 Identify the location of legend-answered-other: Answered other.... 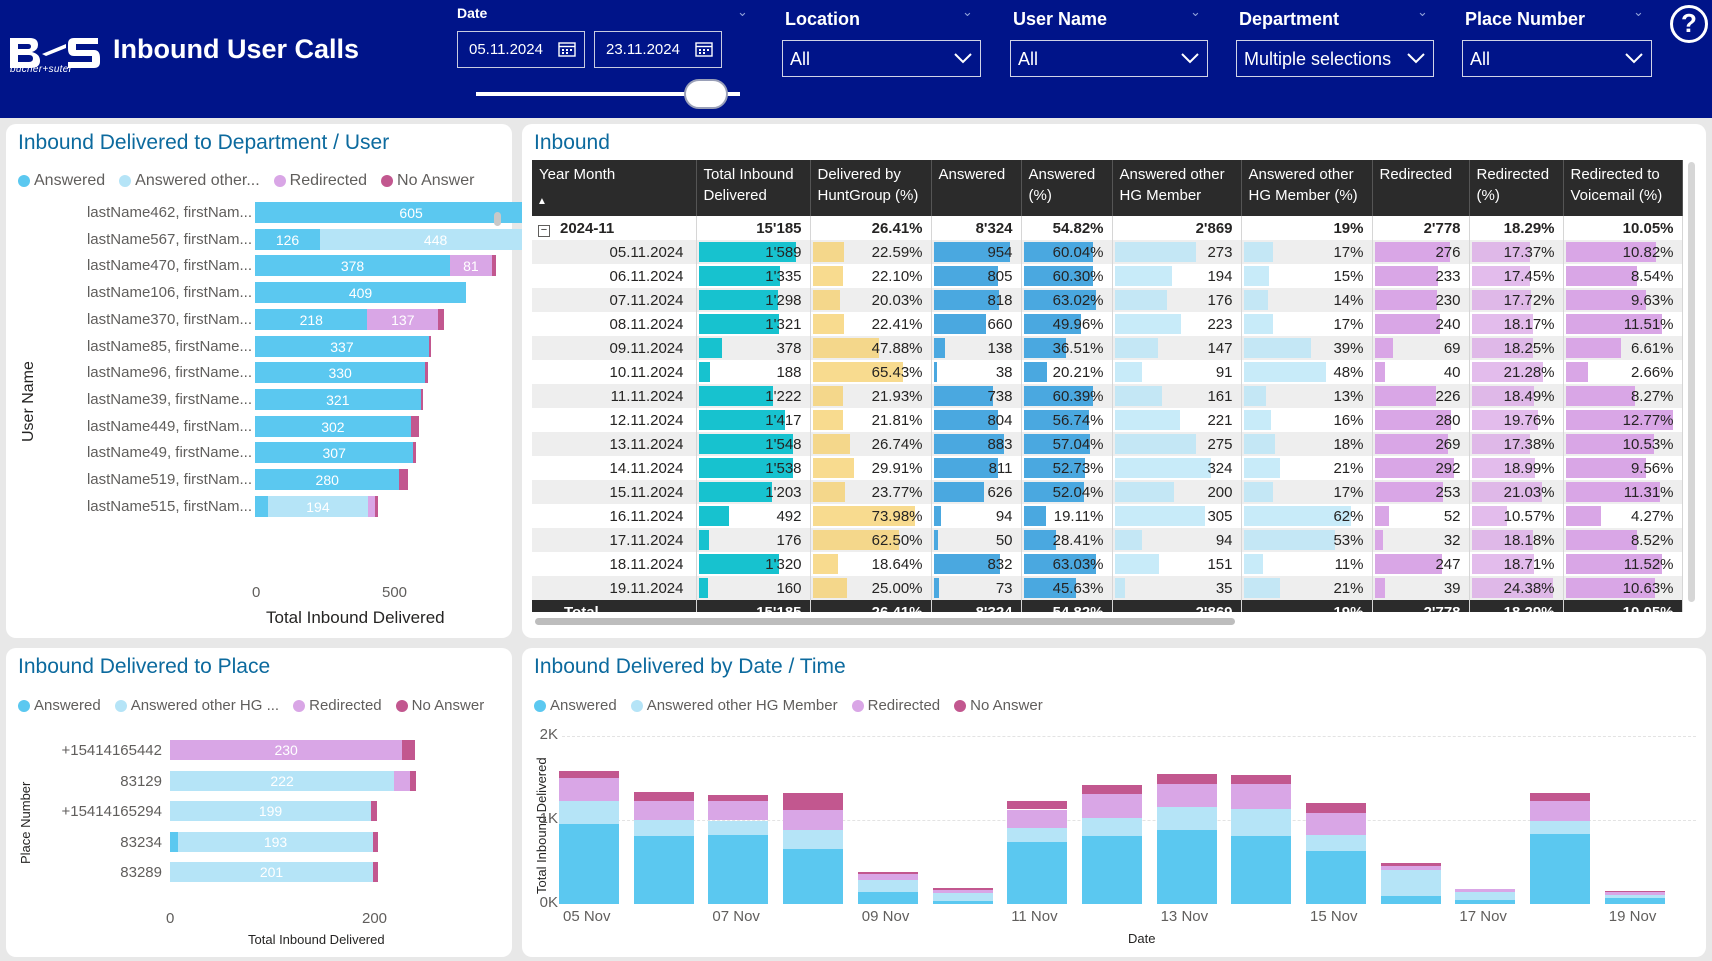
(189, 181).